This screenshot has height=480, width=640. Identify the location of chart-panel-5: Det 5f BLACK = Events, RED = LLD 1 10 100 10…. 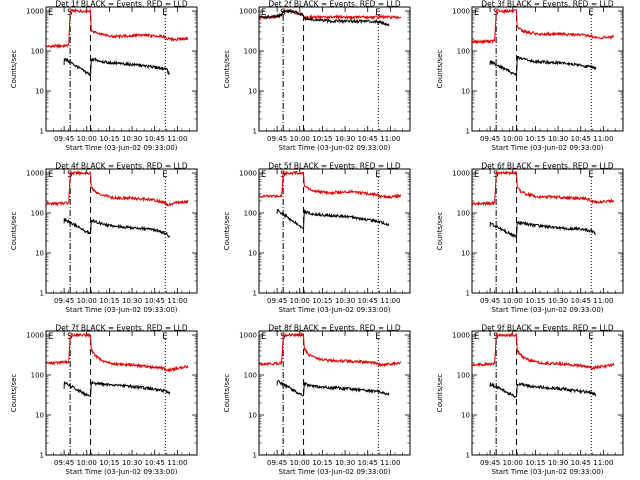
(317, 238).